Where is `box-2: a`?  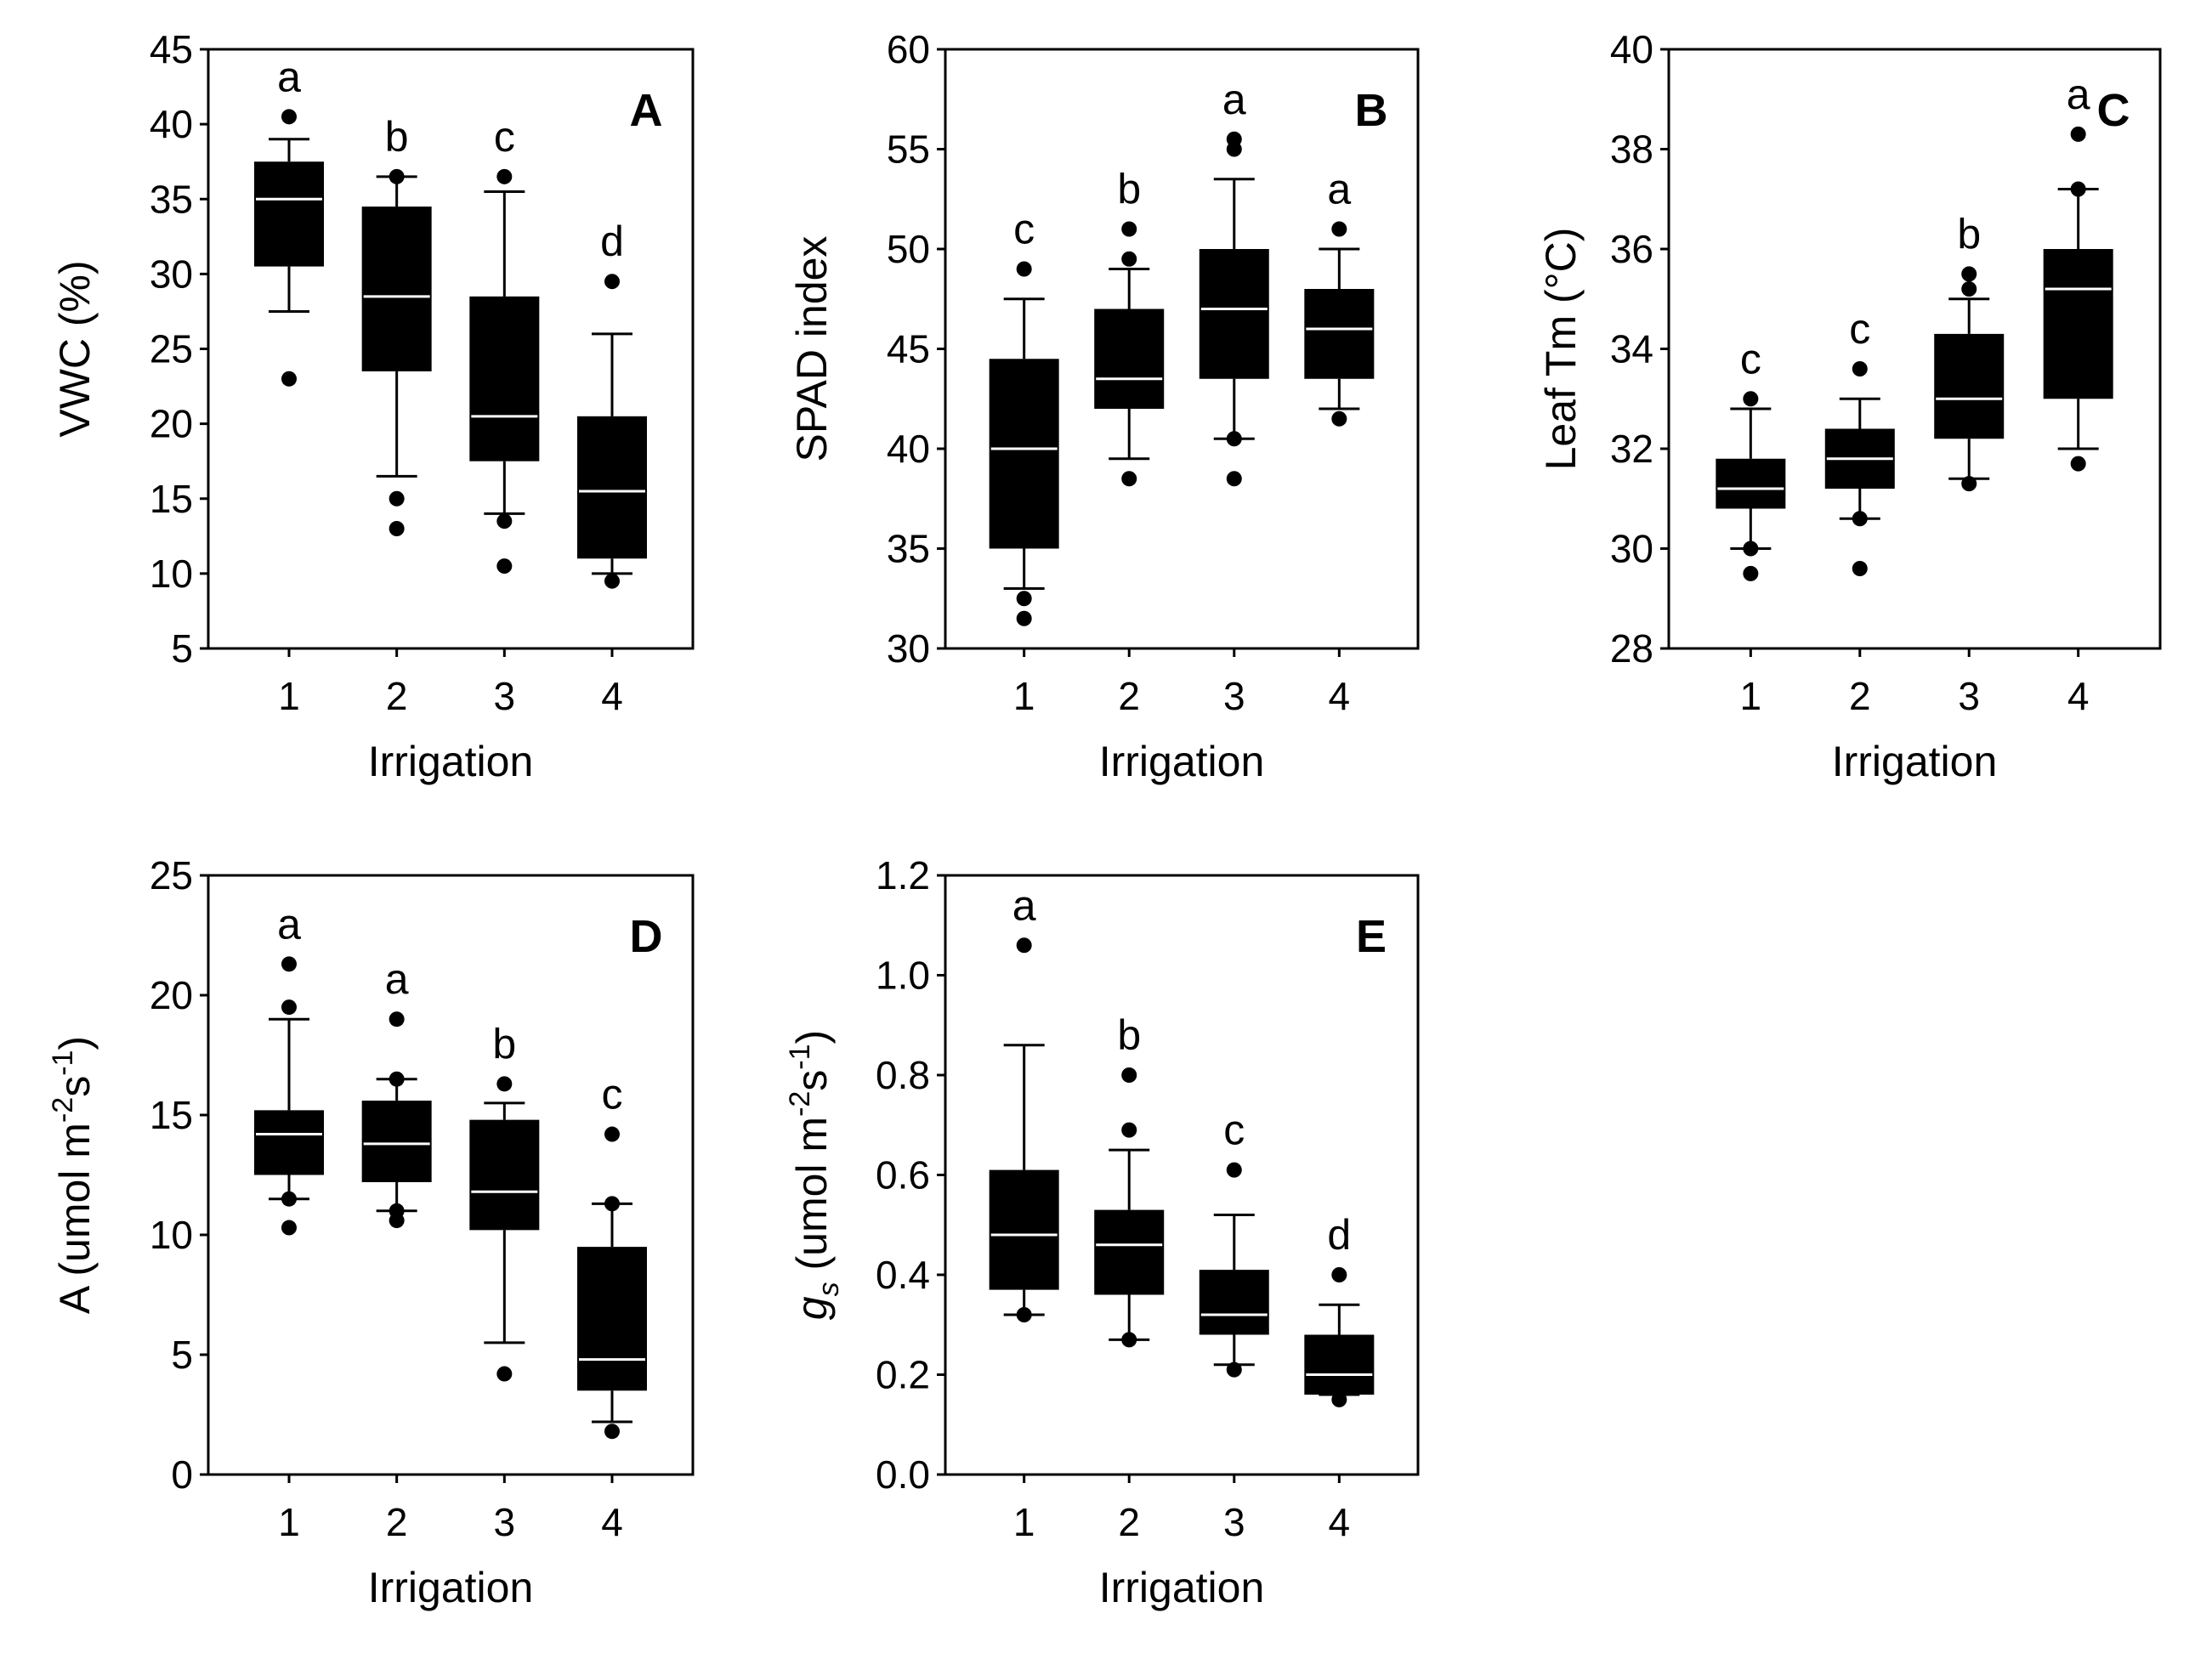
box-2: a is located at coordinates (396, 1092).